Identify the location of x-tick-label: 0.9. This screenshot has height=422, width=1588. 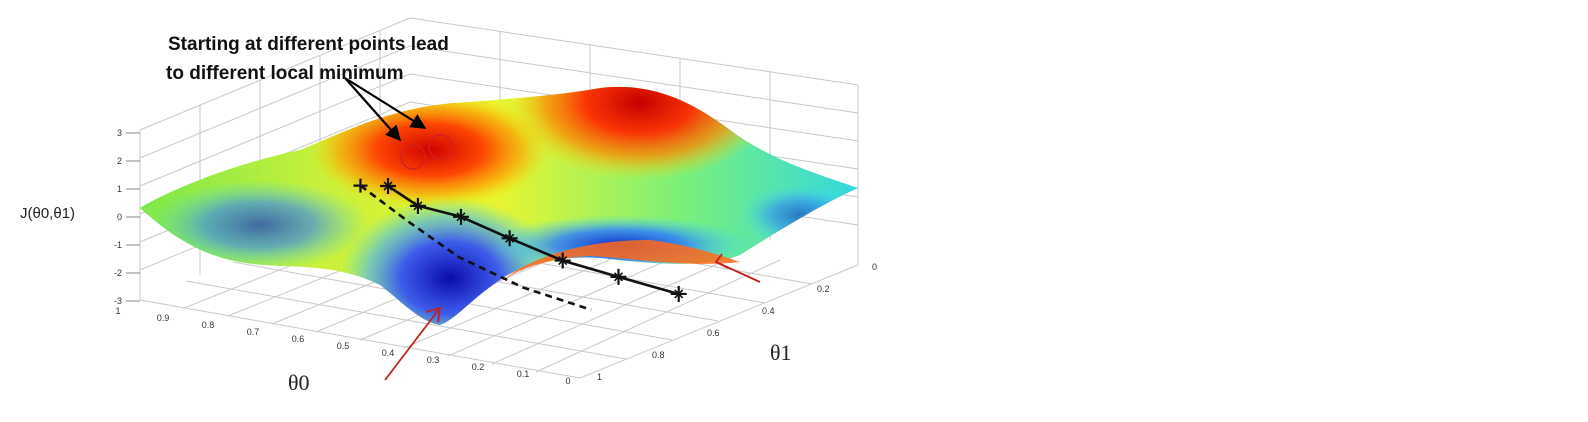
(163, 318).